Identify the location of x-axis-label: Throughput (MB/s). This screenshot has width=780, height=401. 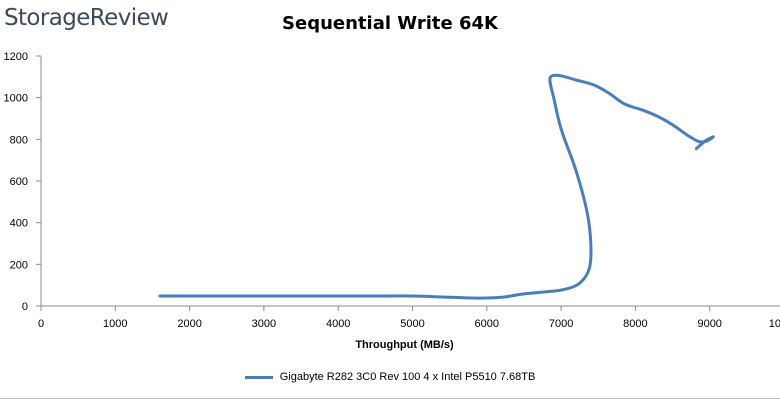
(404, 345).